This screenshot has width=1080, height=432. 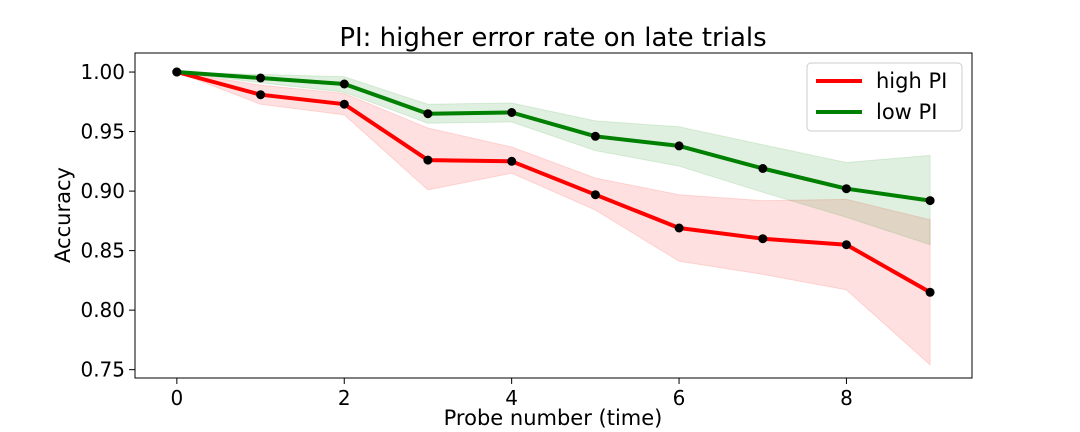 What do you see at coordinates (511, 398) in the screenshot?
I see `x-tick-label: 4` at bounding box center [511, 398].